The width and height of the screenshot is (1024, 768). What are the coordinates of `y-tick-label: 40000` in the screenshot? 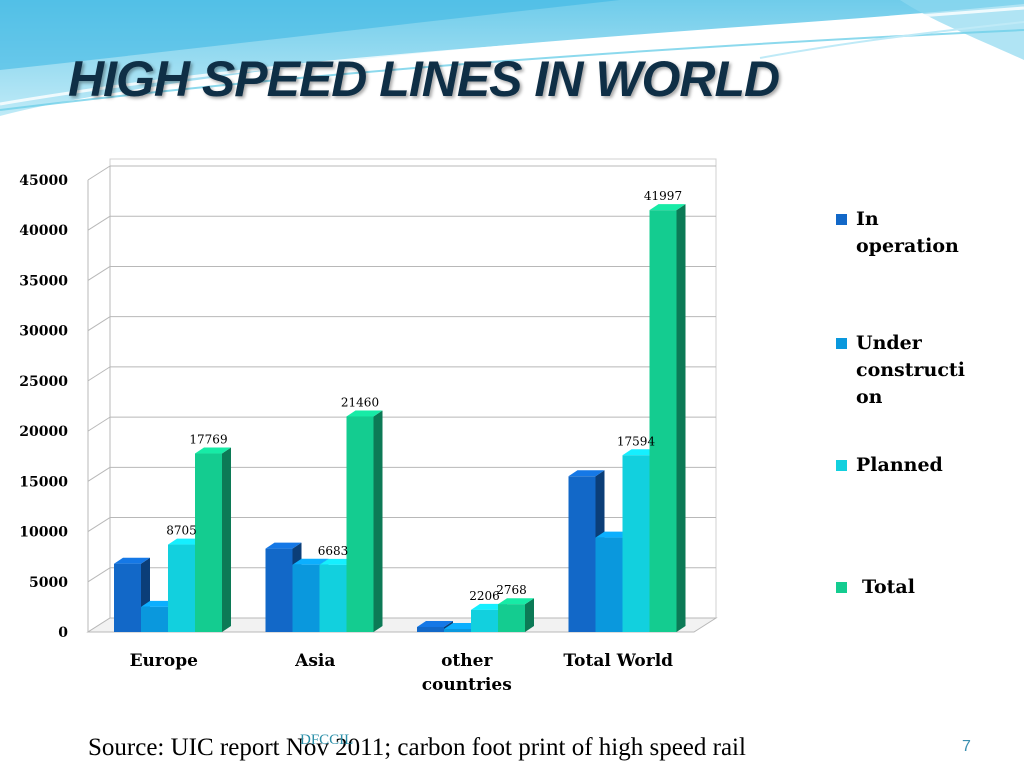 It's located at (43, 231).